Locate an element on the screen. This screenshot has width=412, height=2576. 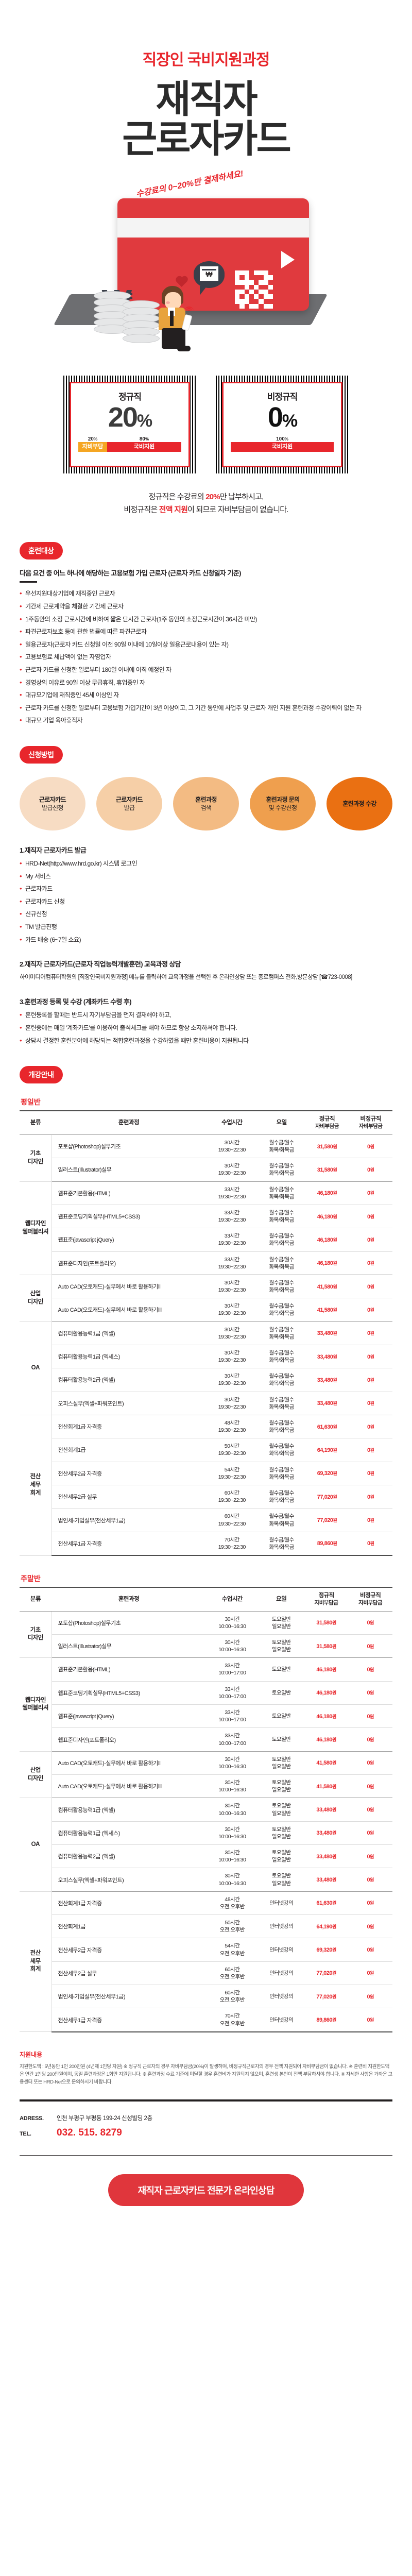
apply-step-1-item: 신규신청 is located at coordinates (206, 914).